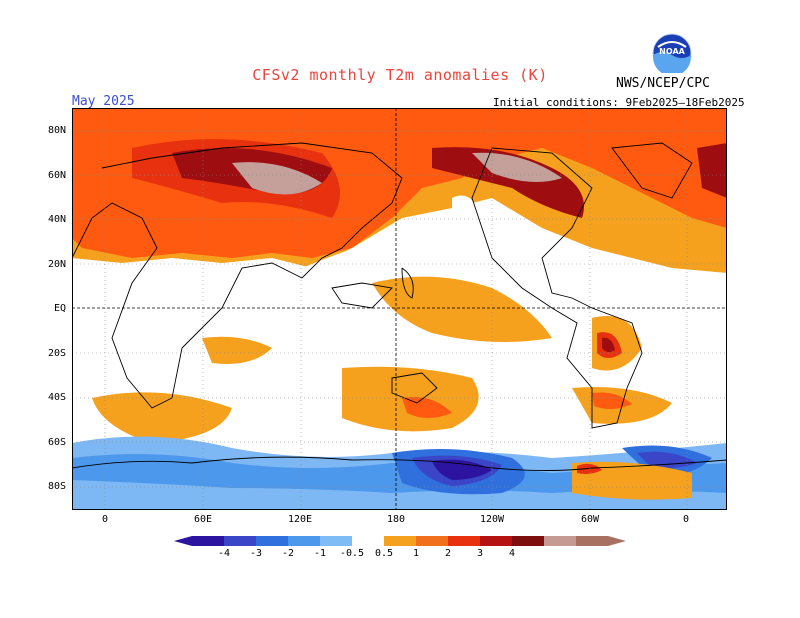 The width and height of the screenshot is (800, 618). What do you see at coordinates (256, 553) in the screenshot?
I see `colorbar-tick-label: -3` at bounding box center [256, 553].